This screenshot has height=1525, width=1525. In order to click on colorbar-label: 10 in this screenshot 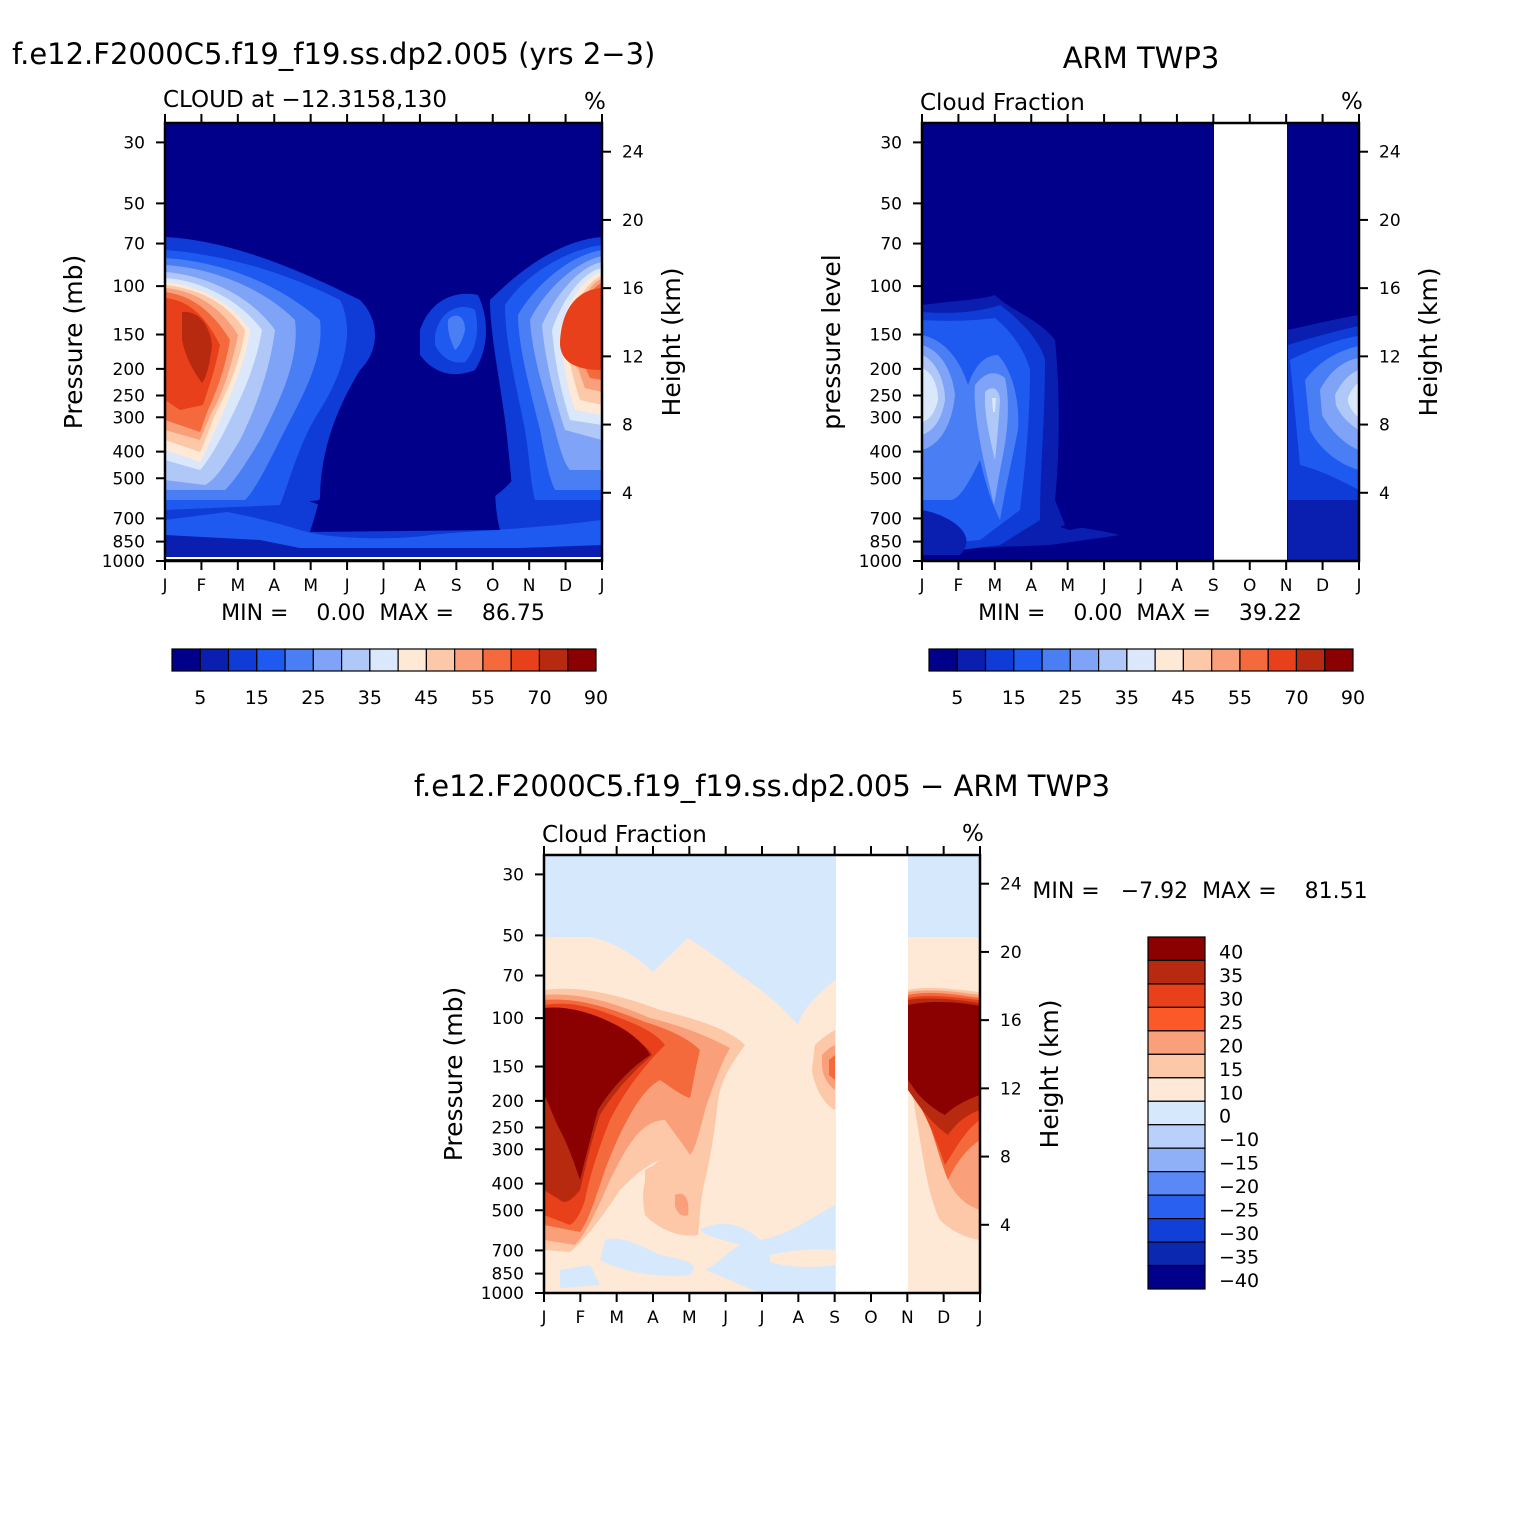, I will do `click(1231, 1093)`.